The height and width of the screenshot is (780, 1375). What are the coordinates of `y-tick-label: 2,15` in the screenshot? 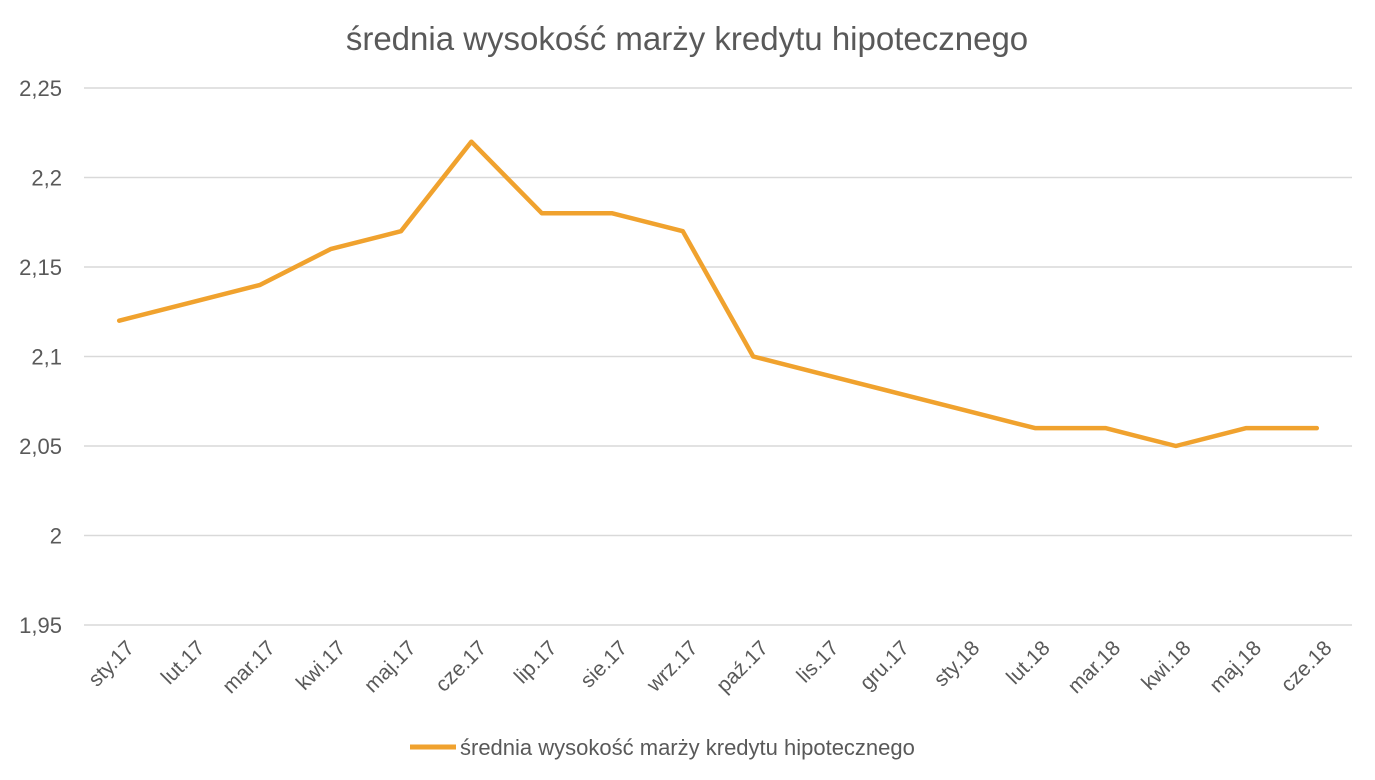 It's located at (40, 267).